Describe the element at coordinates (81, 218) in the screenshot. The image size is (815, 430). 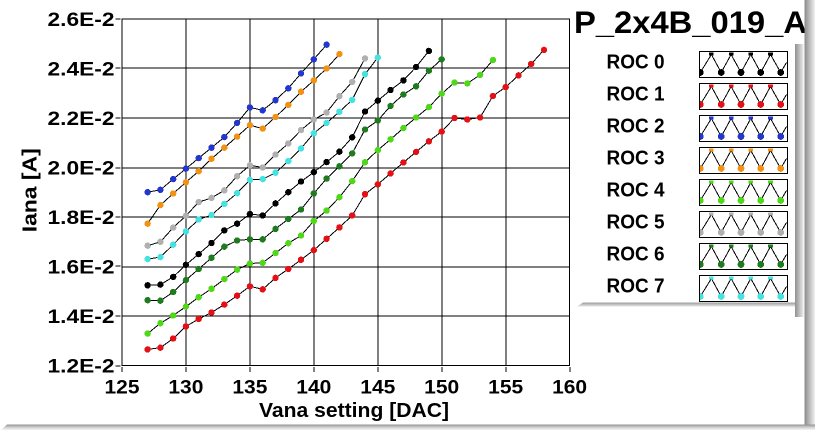
I see `svg-text: 1.8E-2` at that location.